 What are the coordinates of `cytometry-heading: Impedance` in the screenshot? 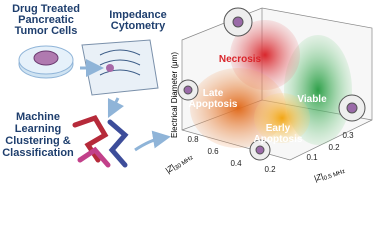 It's located at (137, 15).